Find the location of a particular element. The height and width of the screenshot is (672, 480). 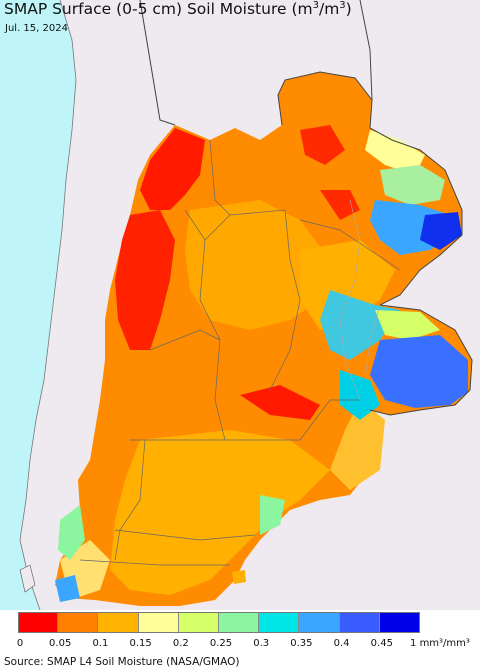

title-main: SMAP Surface (0-5 cm) Soil Moisture (m is located at coordinates (158, 9).